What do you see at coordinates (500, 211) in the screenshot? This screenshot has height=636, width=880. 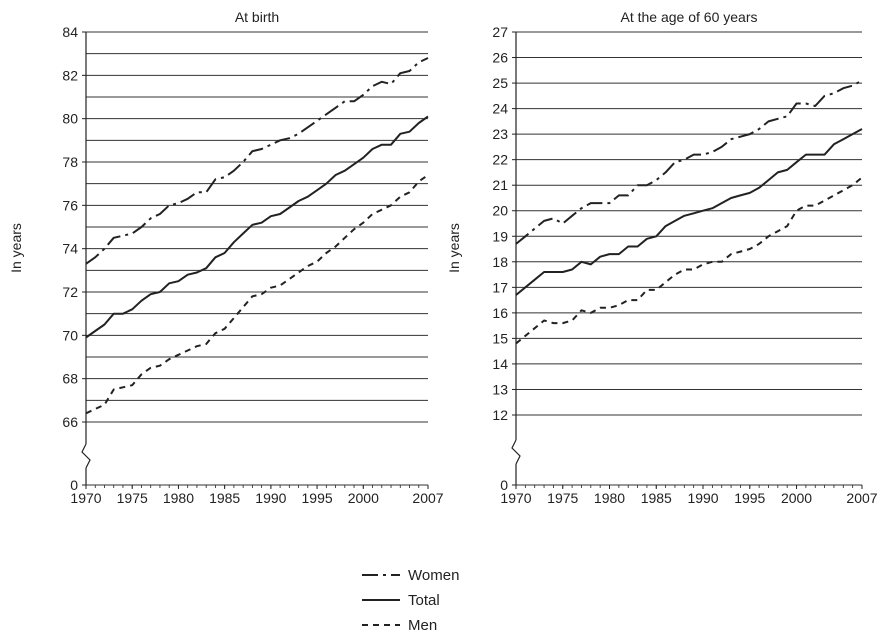 I see `y-tick-label: 20` at bounding box center [500, 211].